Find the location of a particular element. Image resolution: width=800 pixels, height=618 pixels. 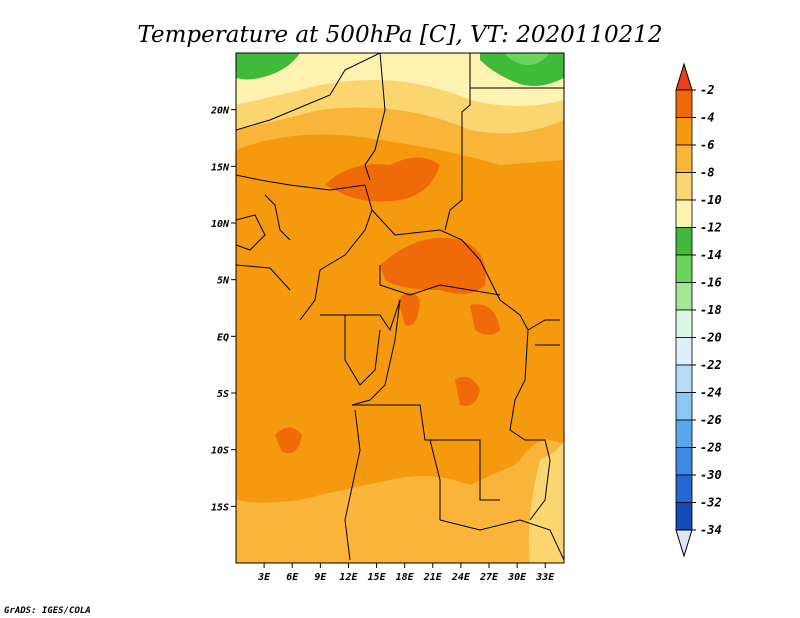

field-minus12-ne is located at coordinates (522, 69).